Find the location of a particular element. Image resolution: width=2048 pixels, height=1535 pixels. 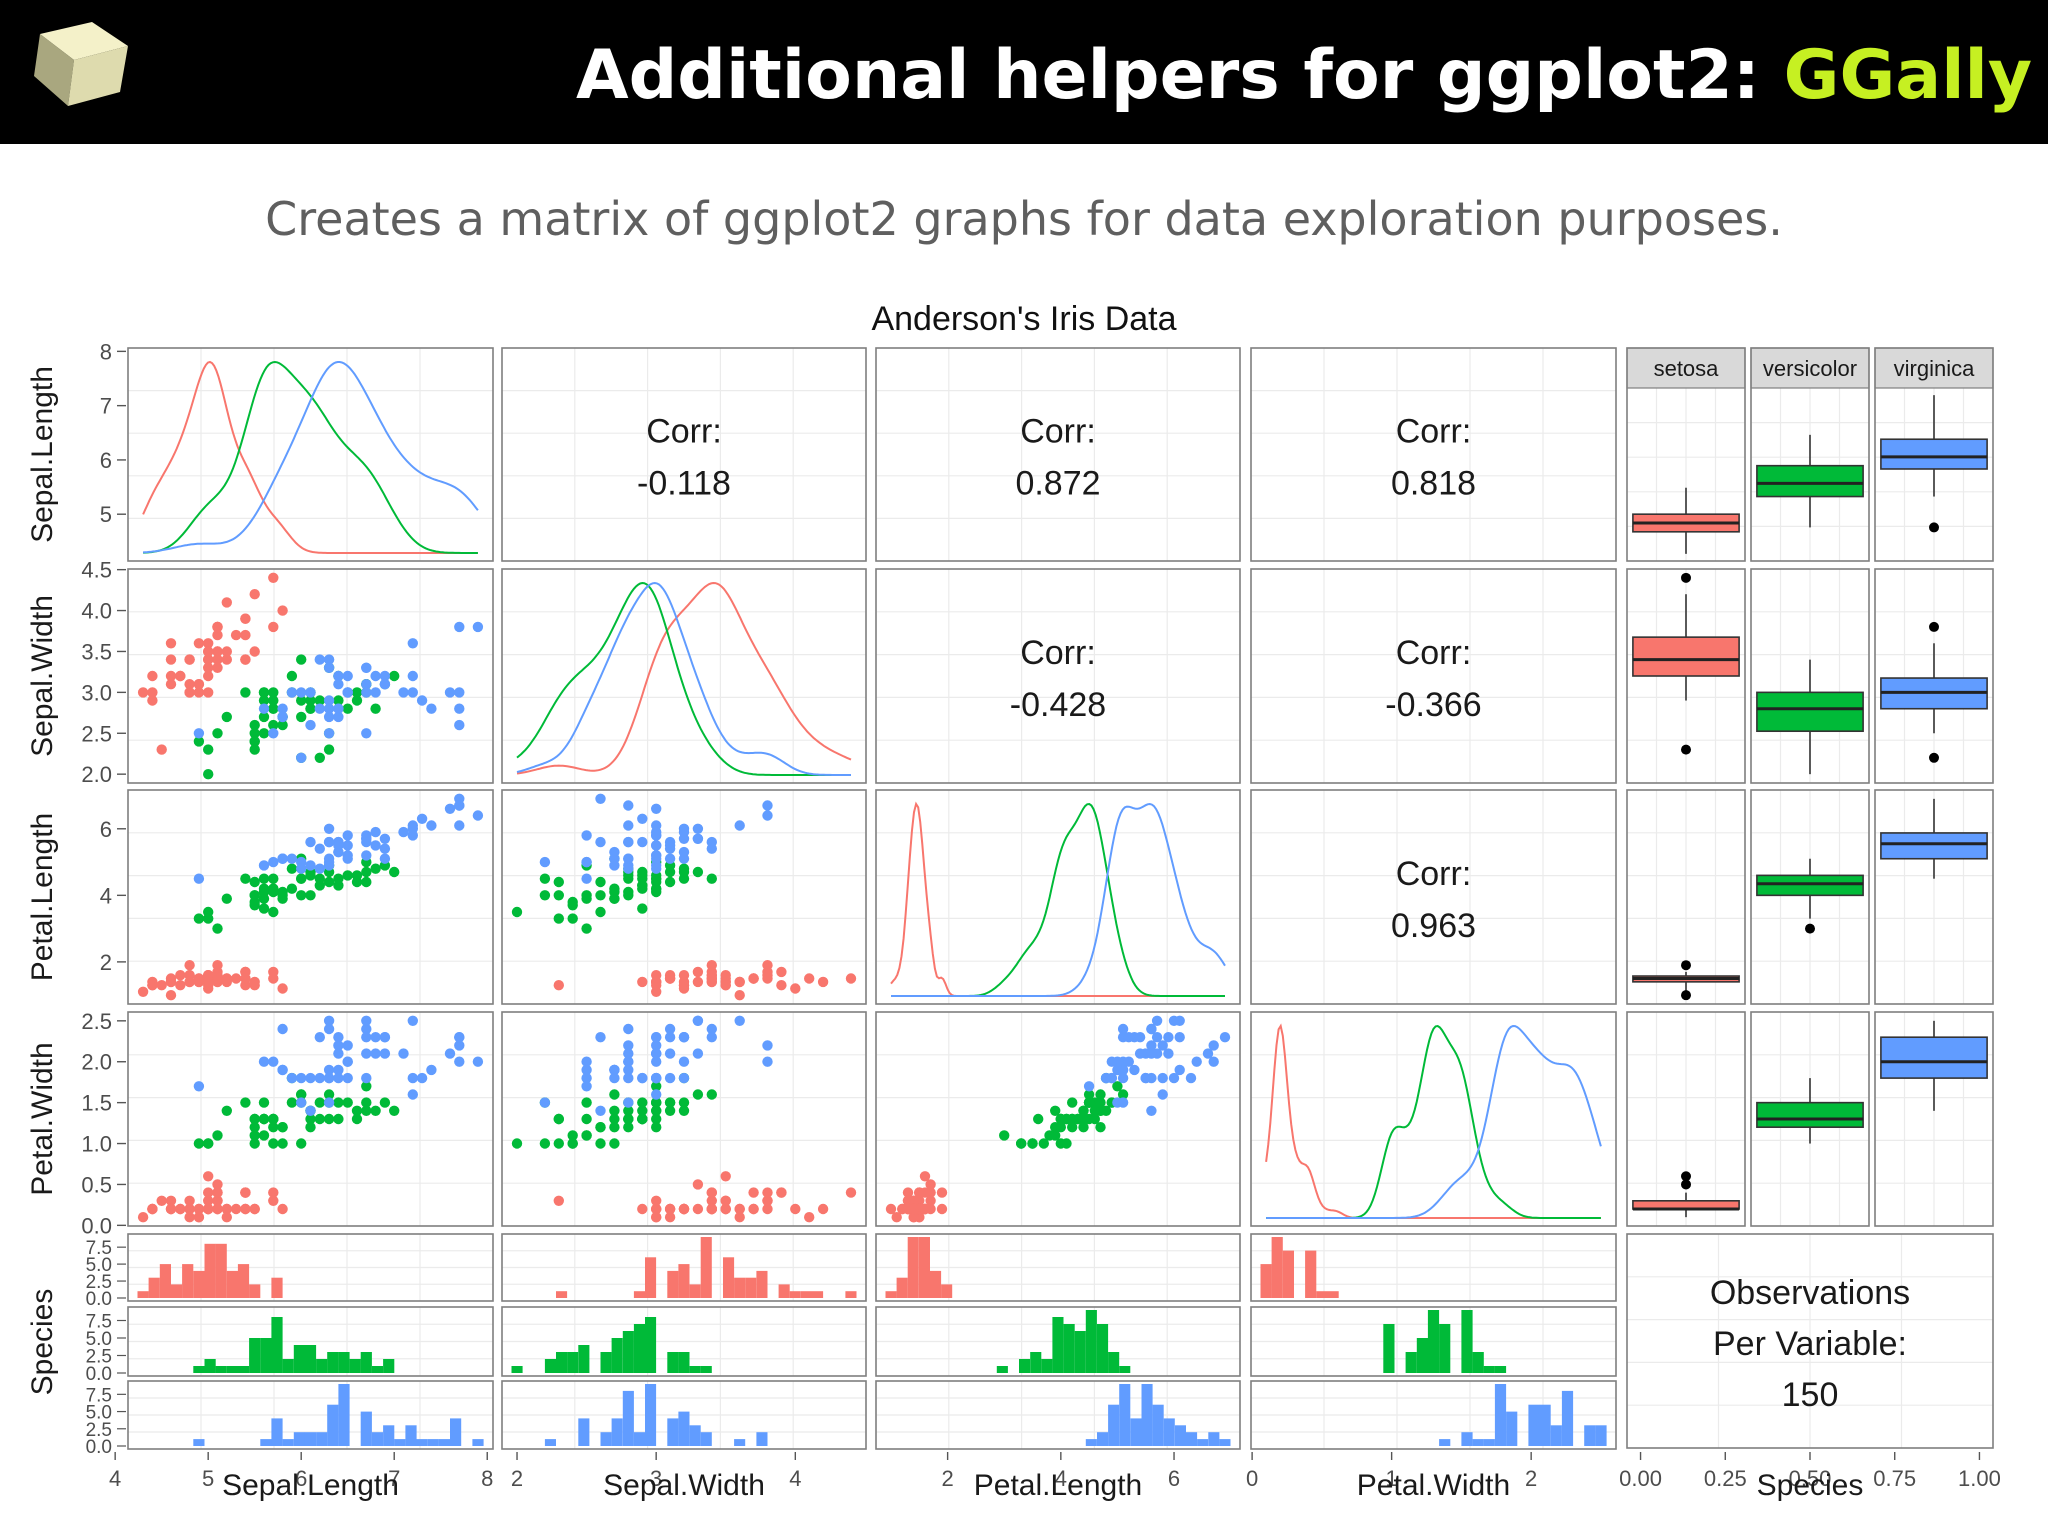

y-tick-label: 7.5 is located at coordinates (99, 1322).